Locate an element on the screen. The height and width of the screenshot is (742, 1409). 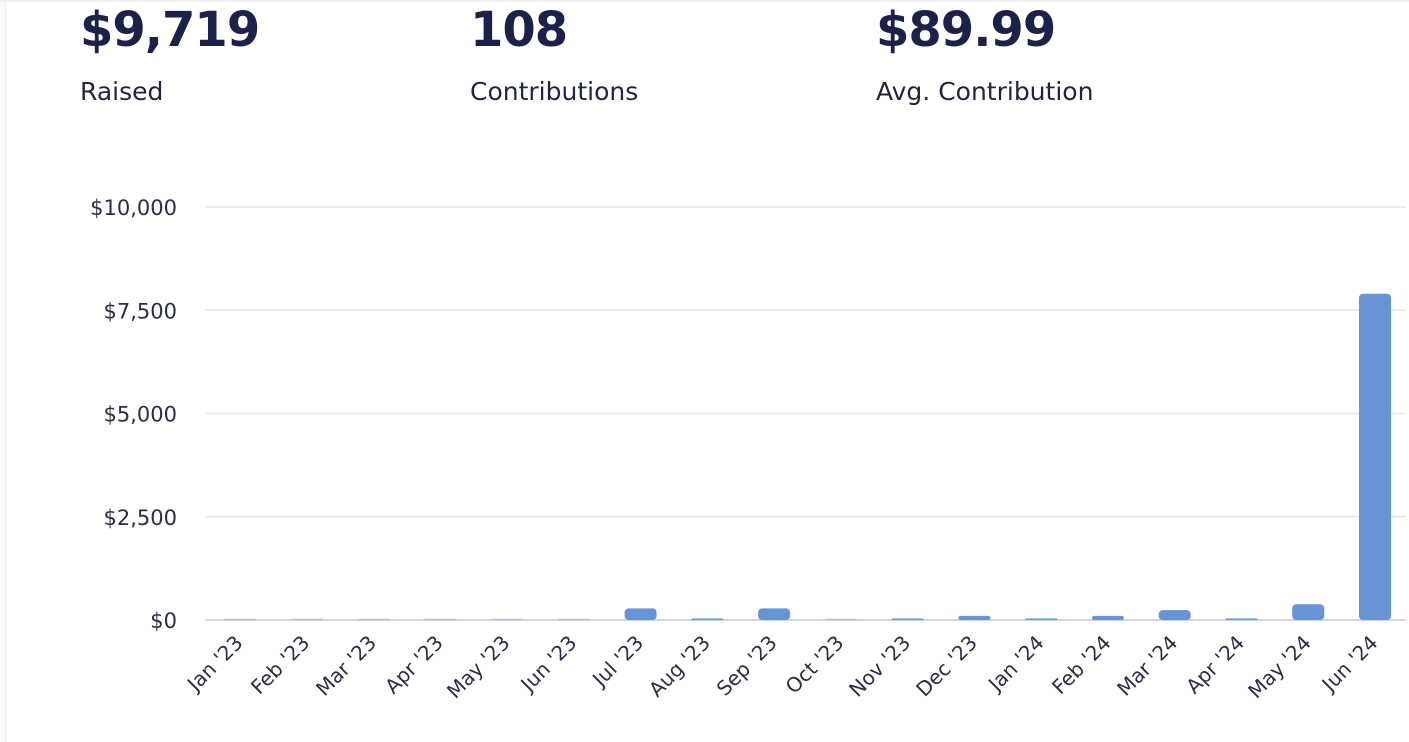
x-tick-label: Mar '23 is located at coordinates (346, 666).